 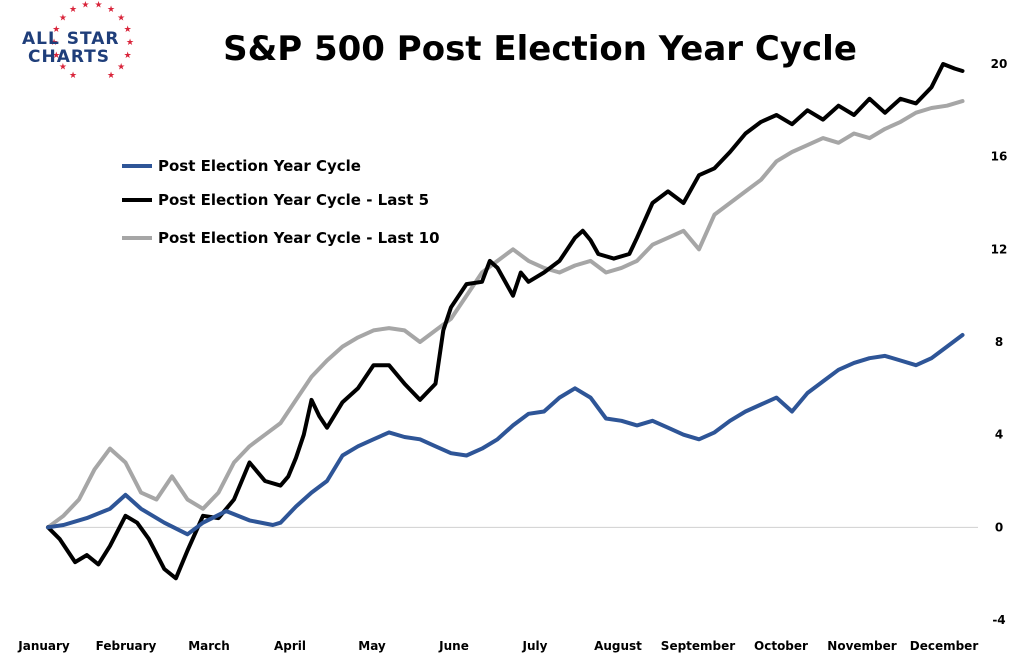 I want to click on logo: ★★★★★★★ ★ ★ ★★★★★★★ ALL STAR CHARTS, so click(x=78, y=40).